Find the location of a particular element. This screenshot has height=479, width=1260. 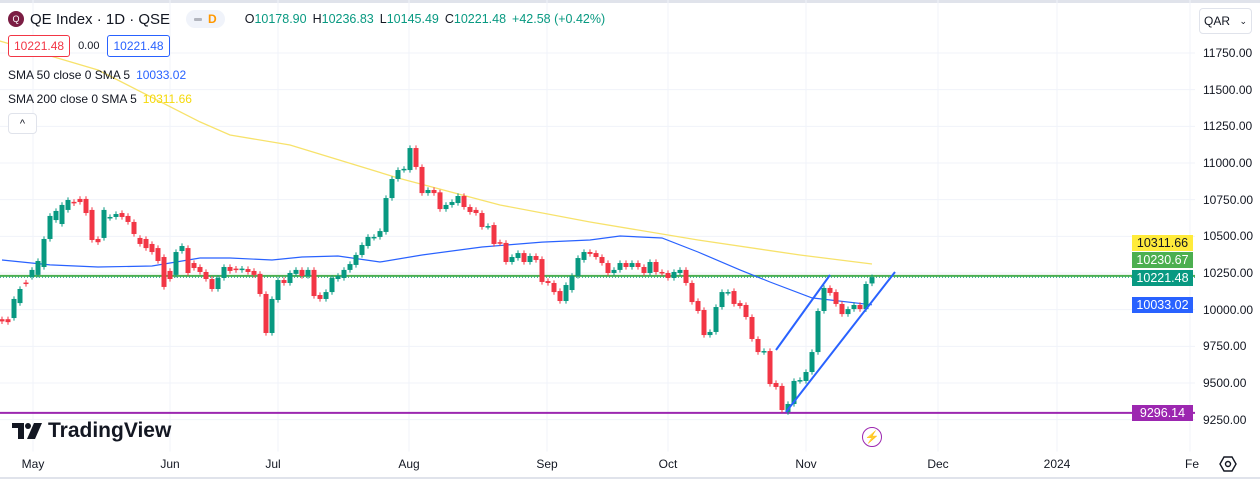

time-label: Aug is located at coordinates (409, 464).